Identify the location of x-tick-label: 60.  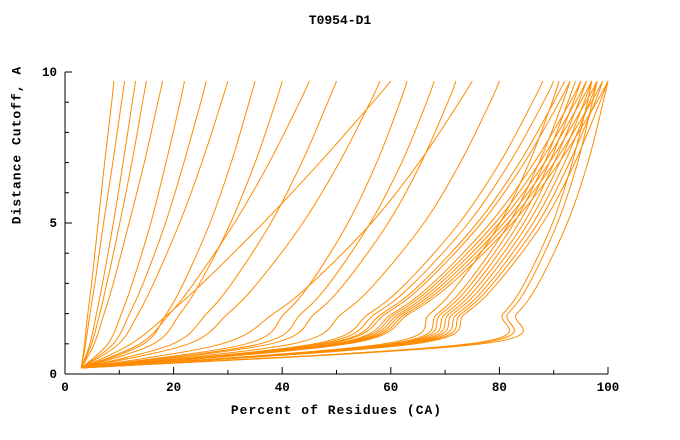
(390, 388).